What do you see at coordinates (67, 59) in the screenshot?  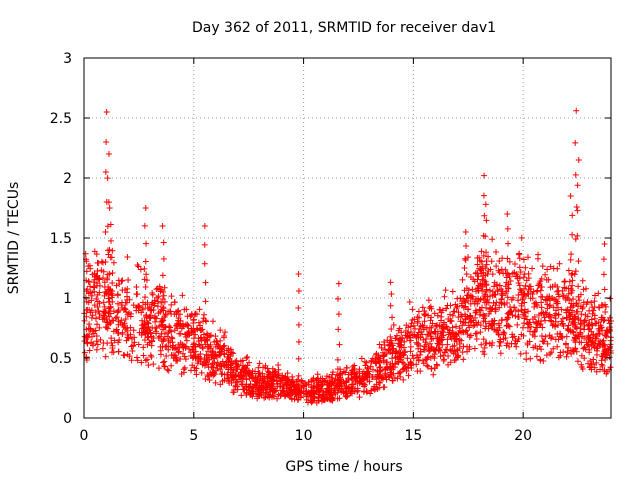 I see `y-tick-label: 3` at bounding box center [67, 59].